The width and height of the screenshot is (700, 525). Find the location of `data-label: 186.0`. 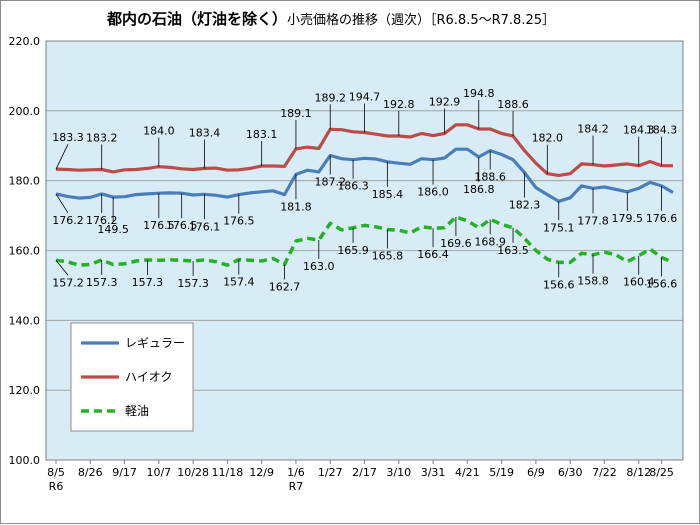

data-label: 186.0 is located at coordinates (433, 192).